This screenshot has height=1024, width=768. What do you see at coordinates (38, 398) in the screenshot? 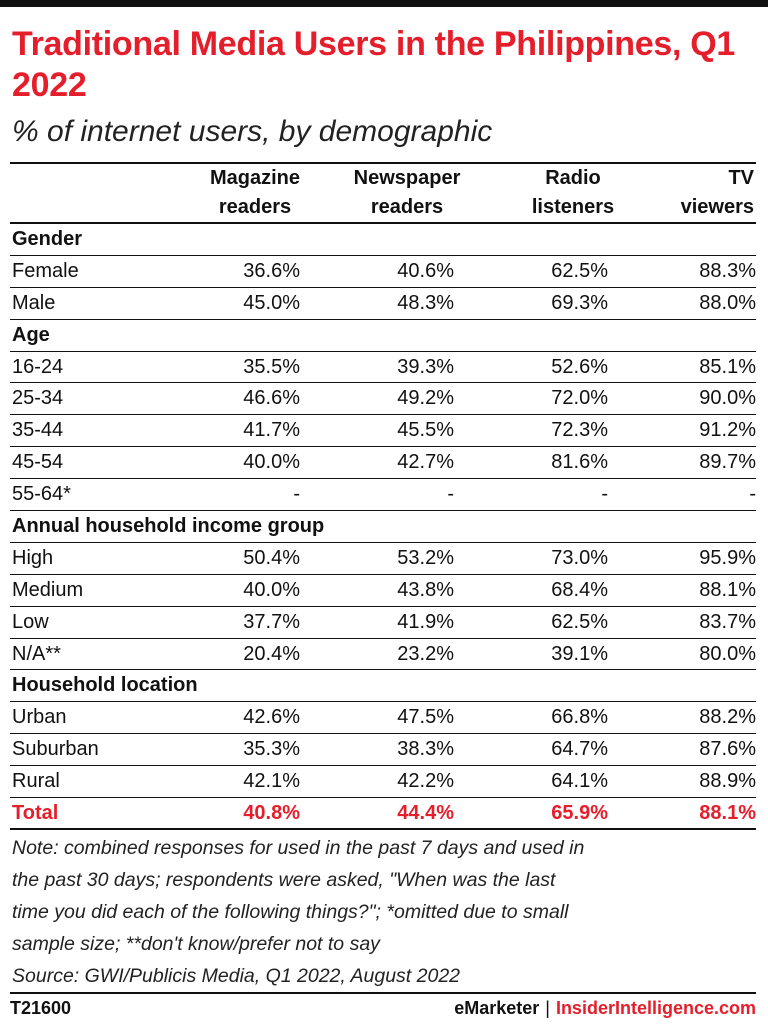
I see `row-label: 25-34` at bounding box center [38, 398].